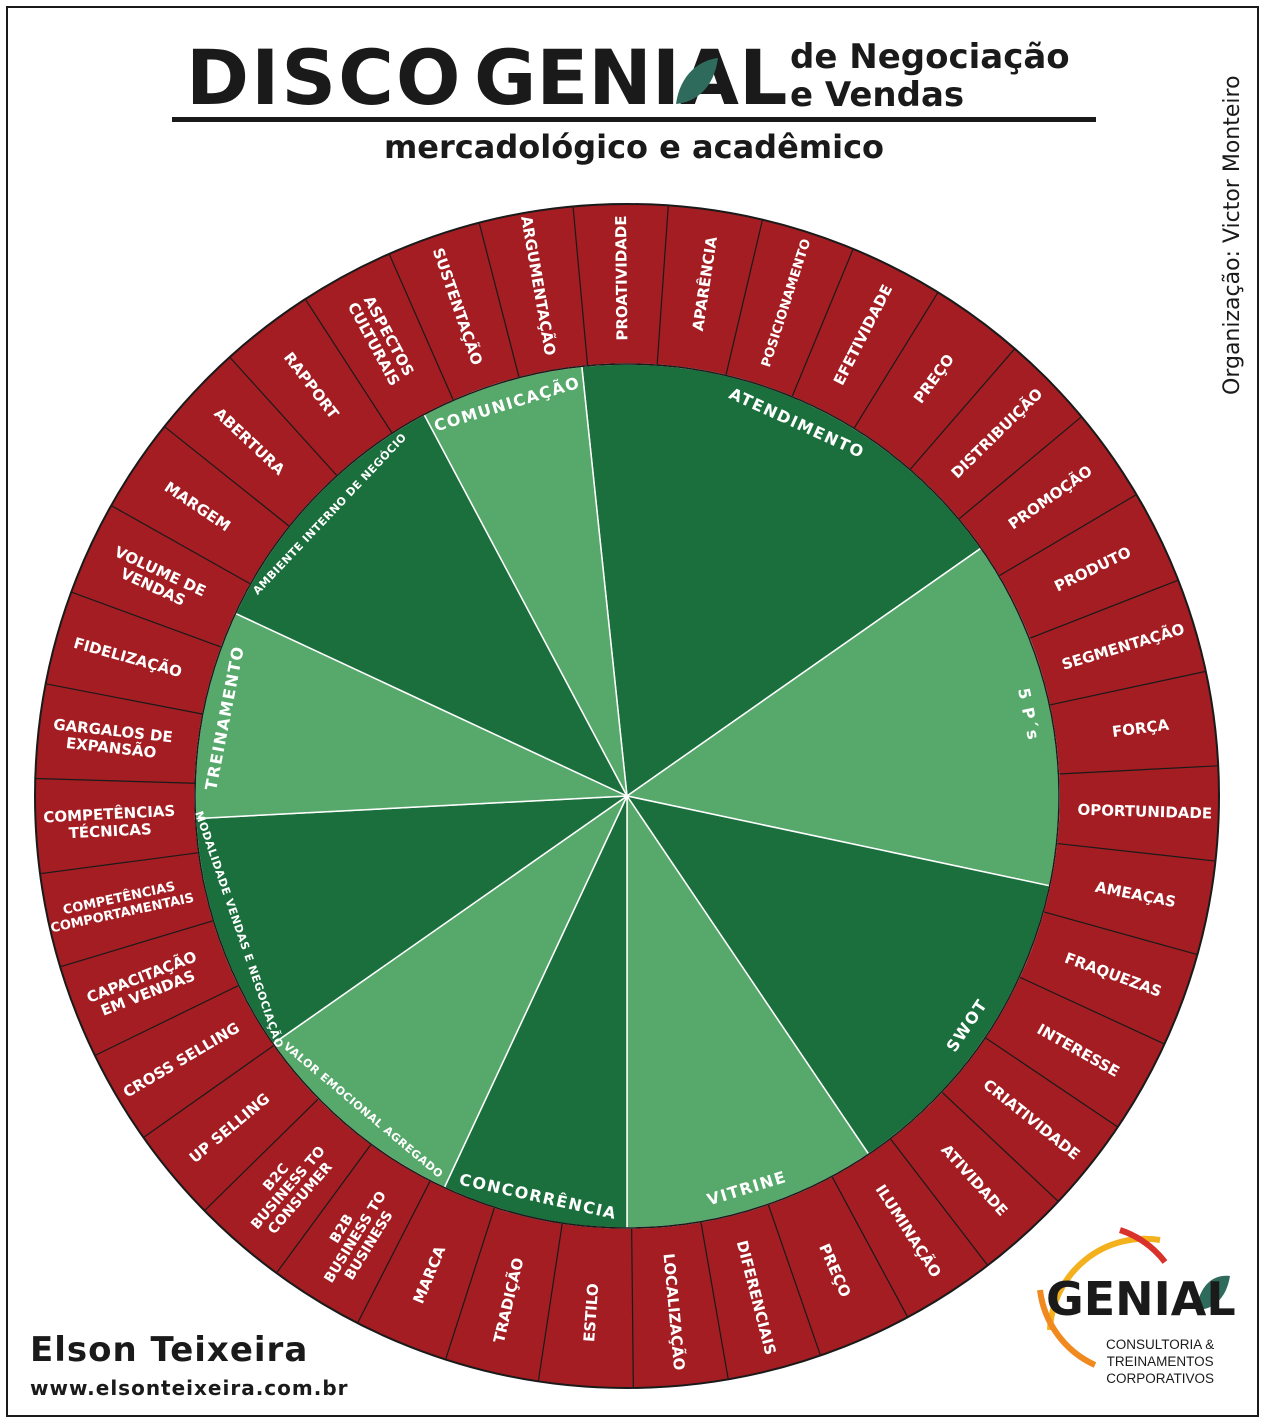  I want to click on author-name: Elson Teixeira, so click(169, 1350).